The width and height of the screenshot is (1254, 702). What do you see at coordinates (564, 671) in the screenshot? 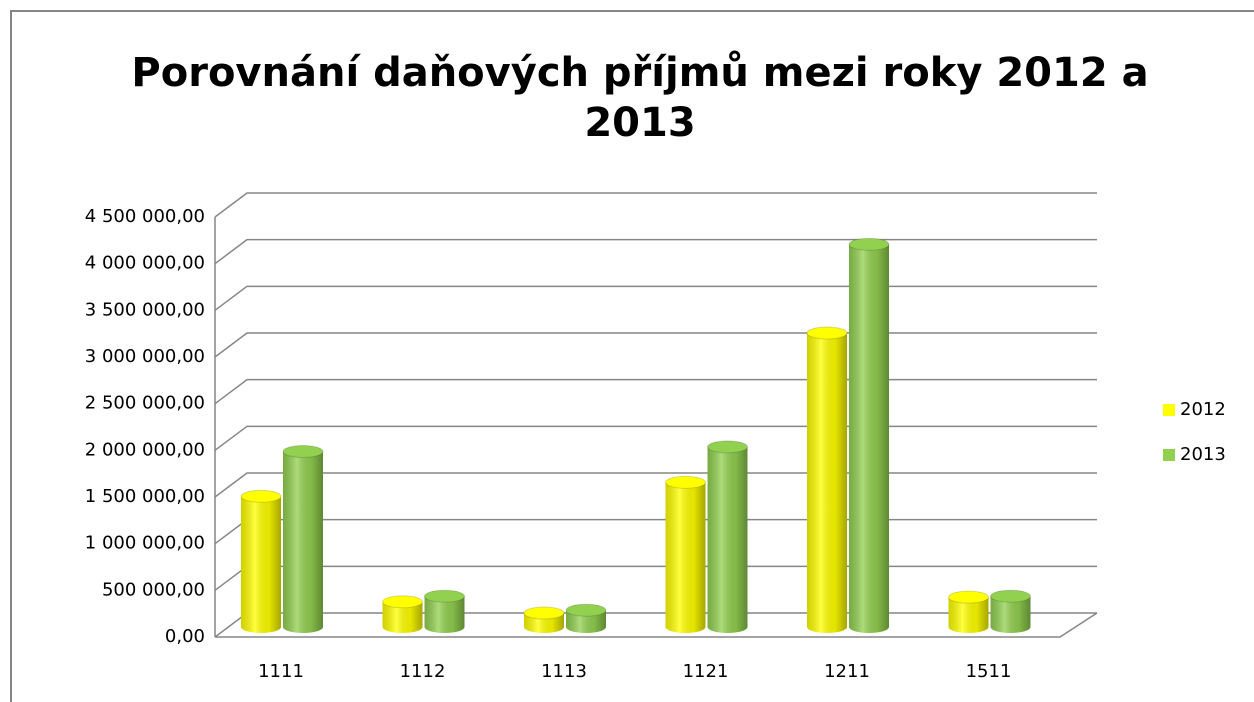
I see `x-tick-label: 1113` at bounding box center [564, 671].